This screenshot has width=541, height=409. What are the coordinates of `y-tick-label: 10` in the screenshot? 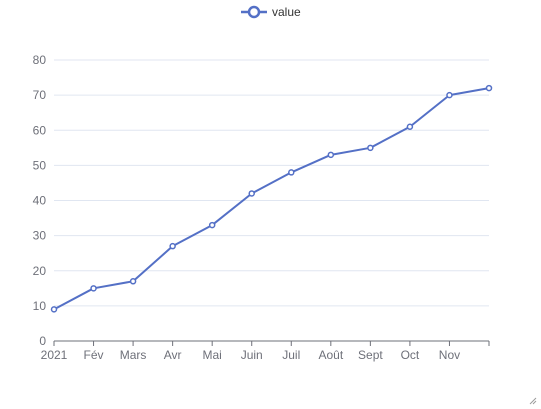 It's located at (40, 306).